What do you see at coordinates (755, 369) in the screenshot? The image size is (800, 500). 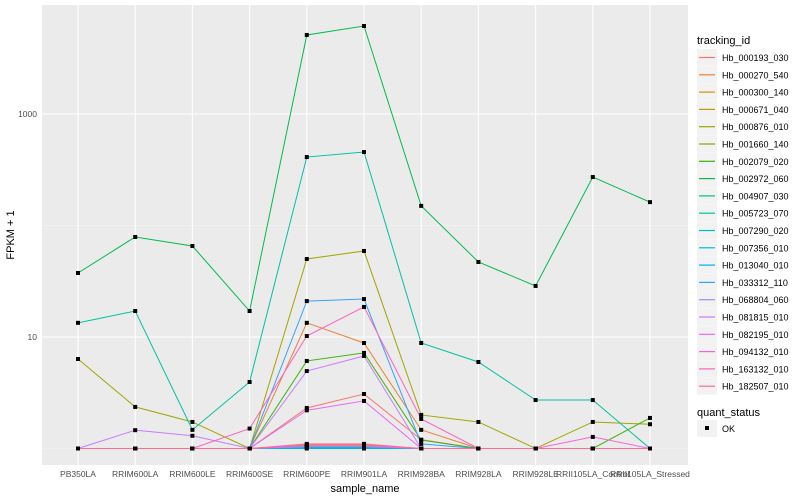 I see `legend-label: Hb_163132_010` at bounding box center [755, 369].